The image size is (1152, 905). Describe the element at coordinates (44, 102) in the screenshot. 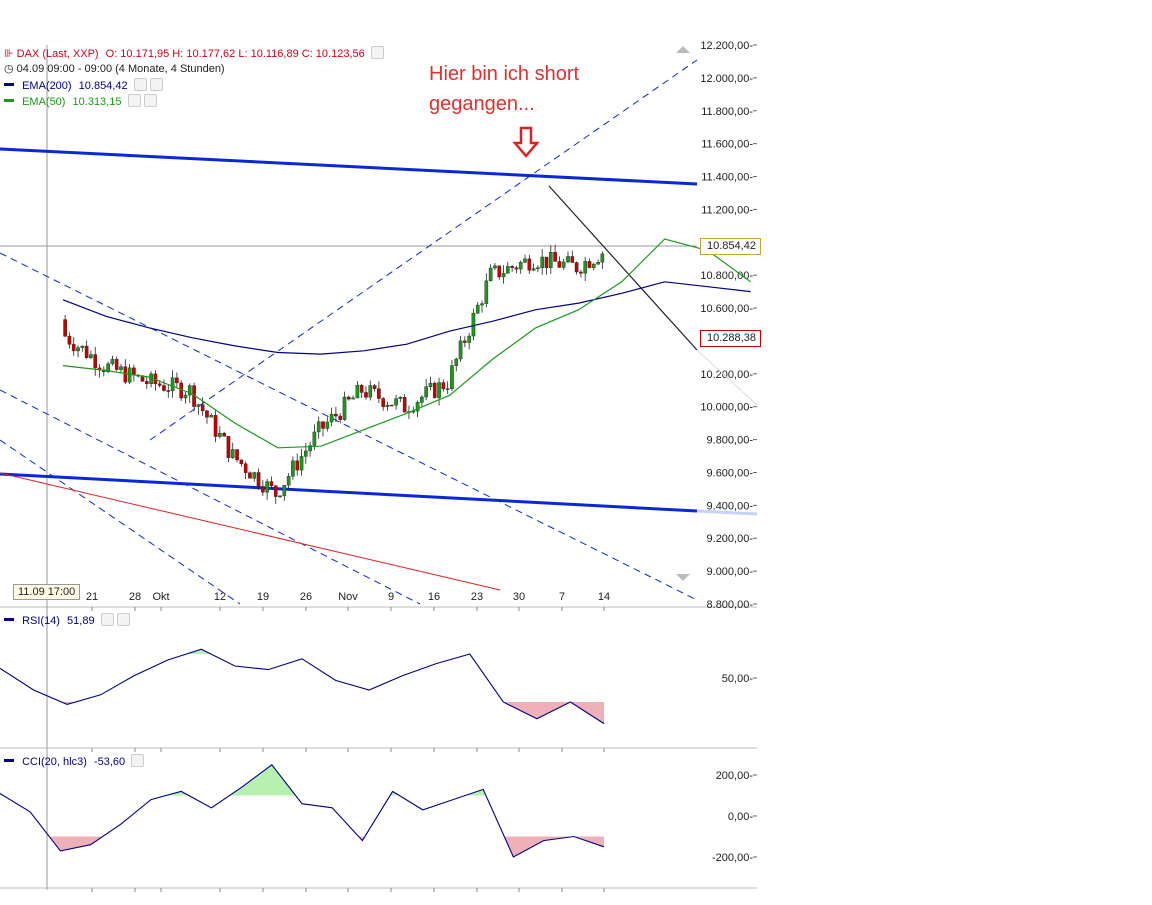

I see `ema50-label: EMA(50)` at that location.